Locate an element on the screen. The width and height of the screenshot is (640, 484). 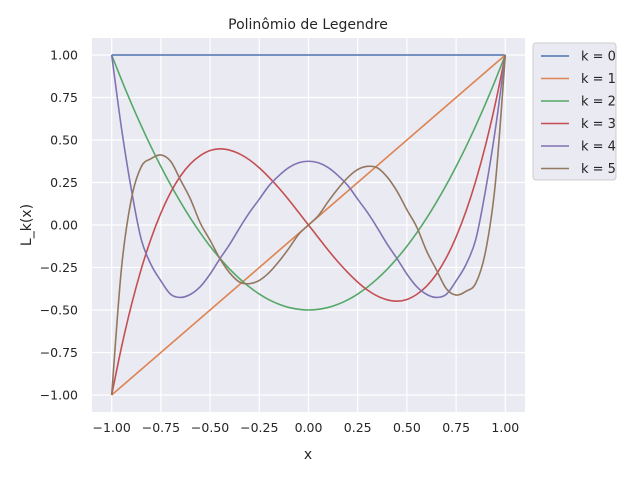
y-tick-label: −0.75 is located at coordinates (59, 352).